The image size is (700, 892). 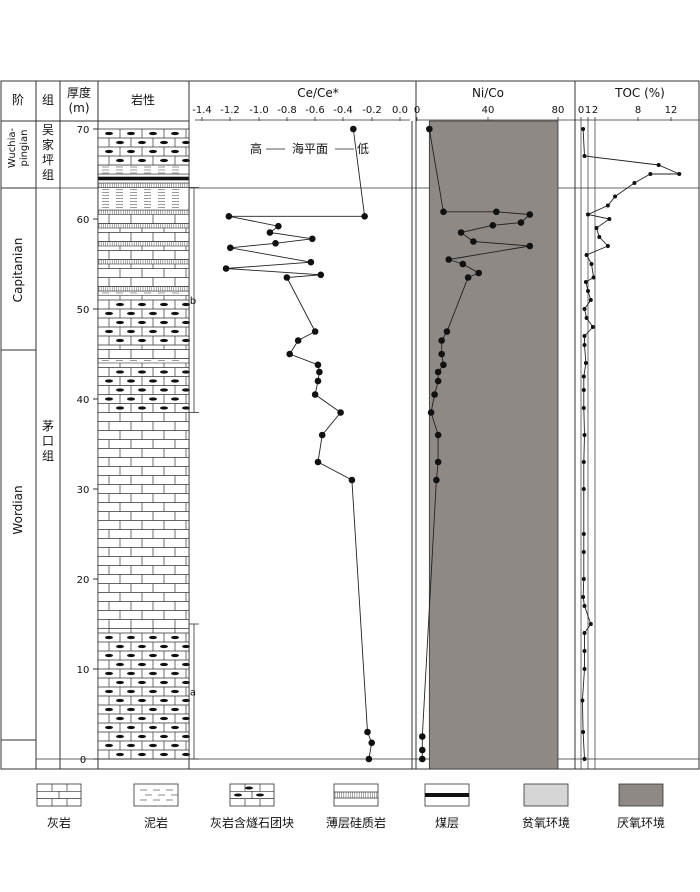 What do you see at coordinates (230, 110) in the screenshot?
I see `x-tick-label: -1.2` at bounding box center [230, 110].